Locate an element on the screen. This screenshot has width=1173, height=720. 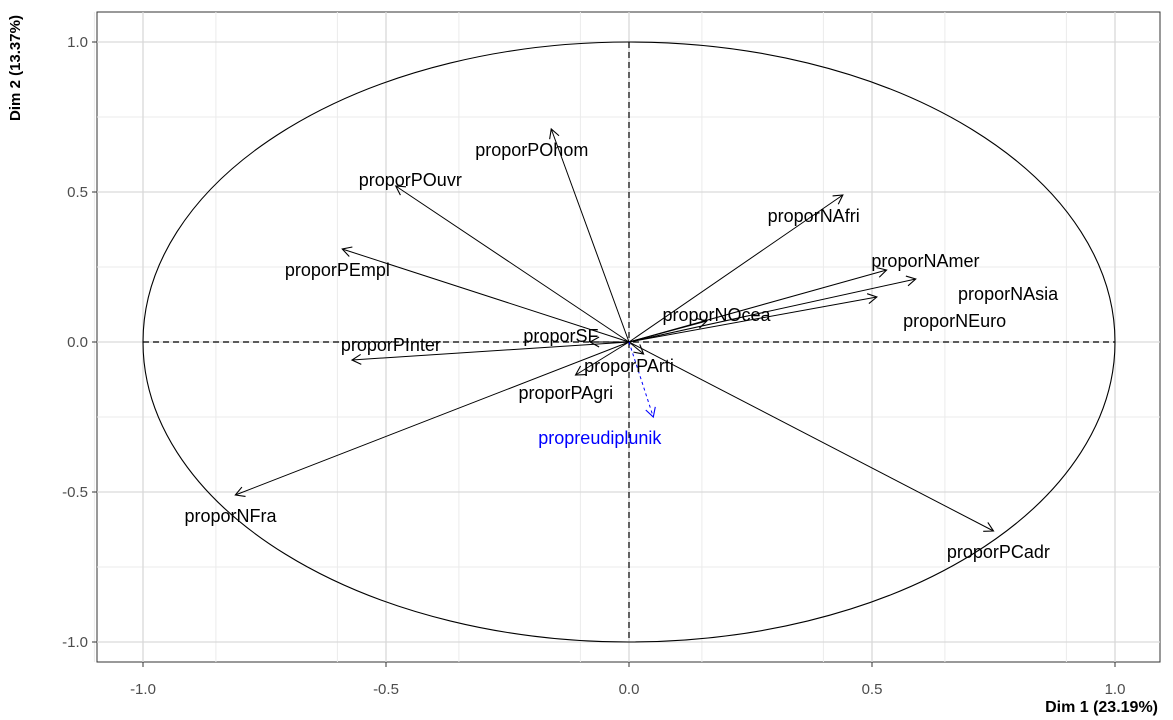
label-proporNAmer: proporNAmer is located at coordinates (925, 261).